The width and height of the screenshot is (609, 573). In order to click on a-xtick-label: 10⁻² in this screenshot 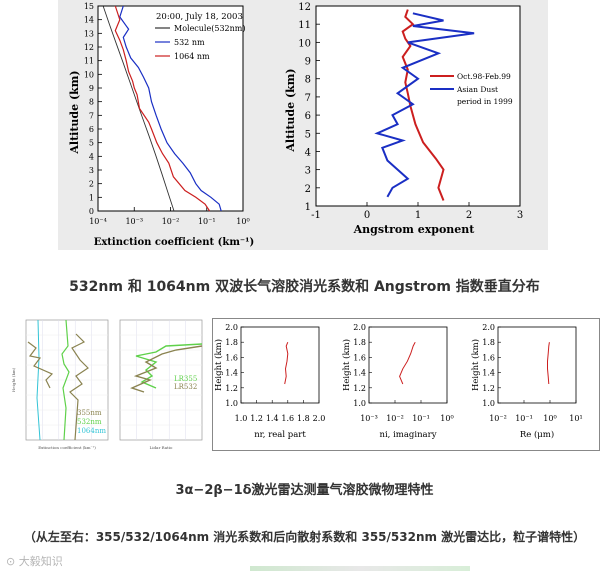, I will do `click(171, 221)`.